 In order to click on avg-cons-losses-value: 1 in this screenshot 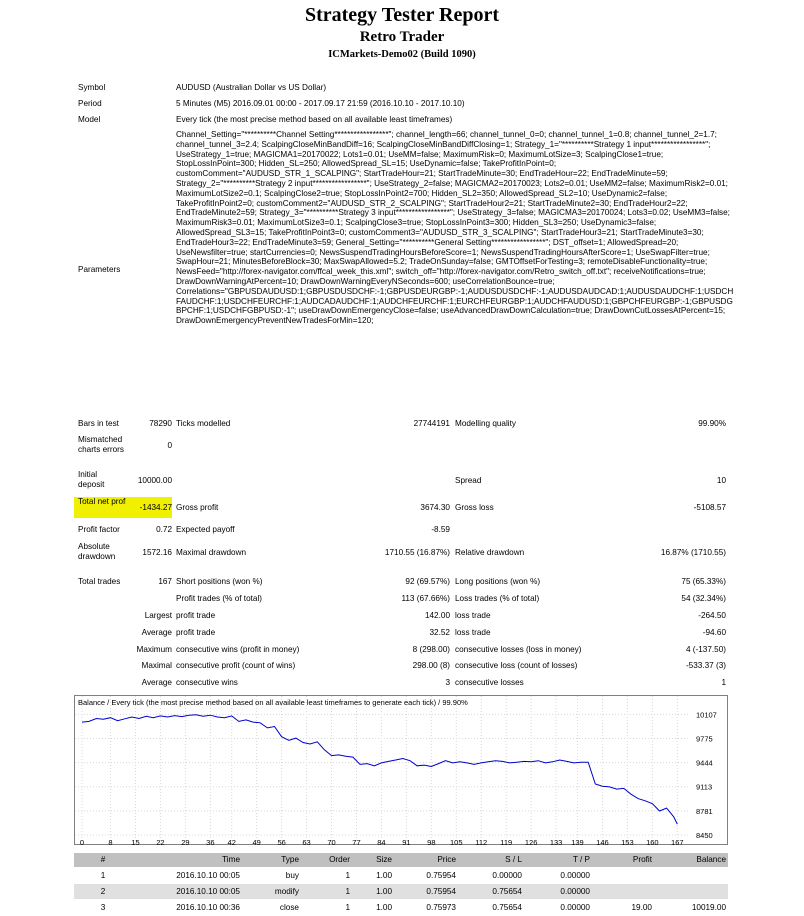, I will do `click(723, 682)`.